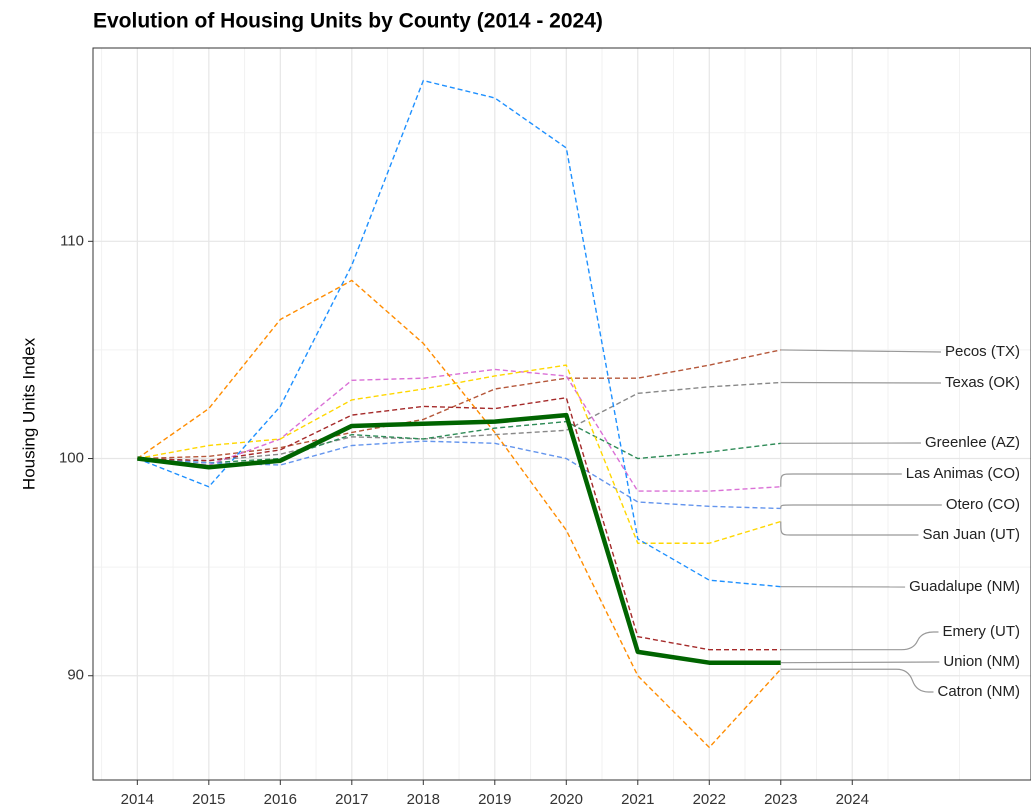 This screenshot has width=1031, height=812. Describe the element at coordinates (75, 675) in the screenshot. I see `y-tick-label: 90` at that location.